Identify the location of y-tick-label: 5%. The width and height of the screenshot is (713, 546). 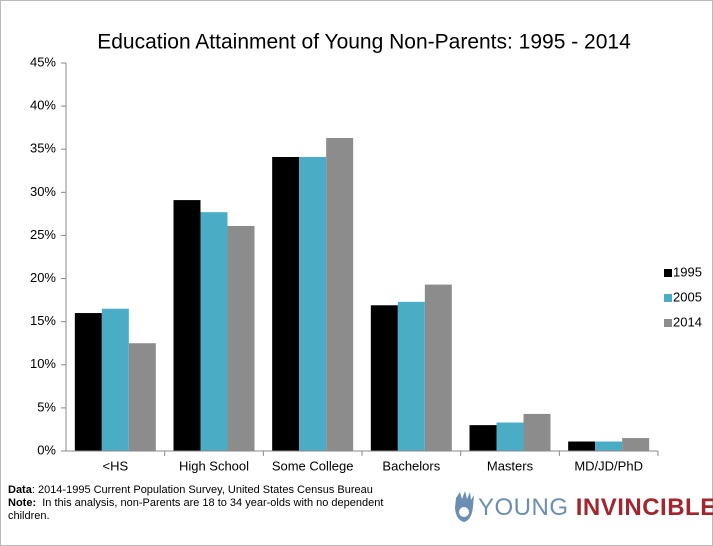
(46, 406).